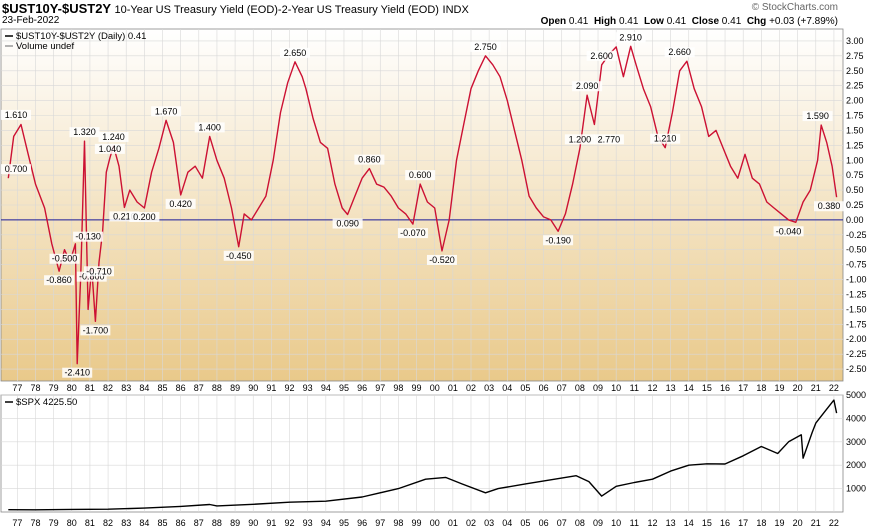  Describe the element at coordinates (856, 418) in the screenshot. I see `y-tick-label: 4000` at that location.